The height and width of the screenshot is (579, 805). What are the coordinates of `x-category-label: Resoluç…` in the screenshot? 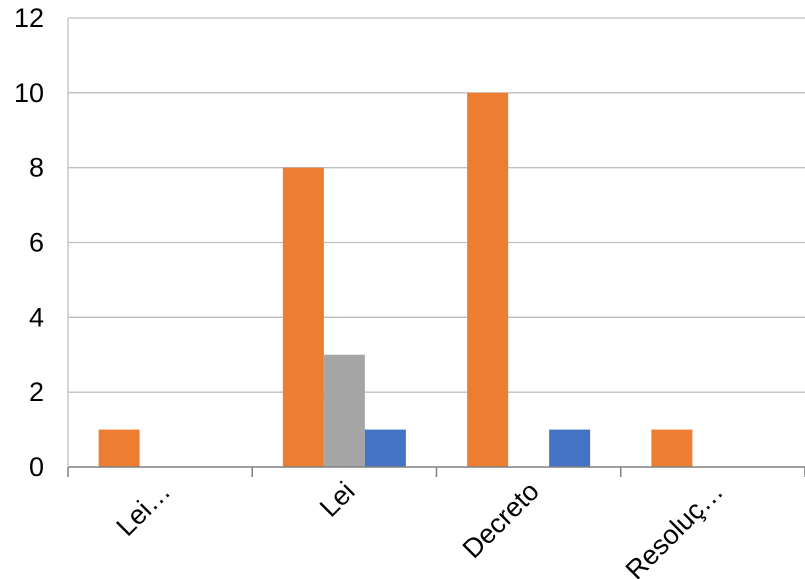 It's located at (674, 527).